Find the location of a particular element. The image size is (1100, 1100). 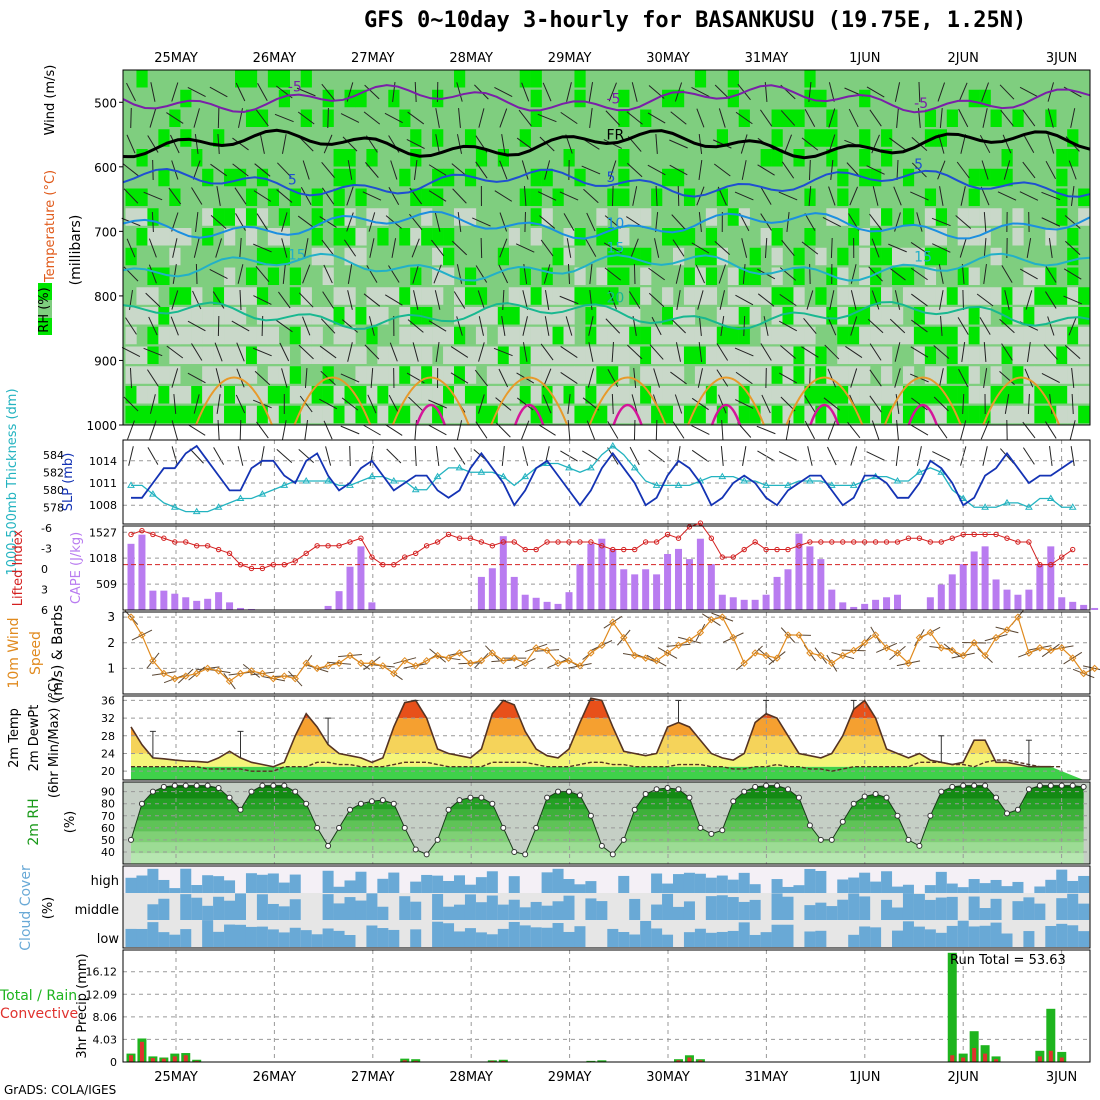

contour-label: 15 is located at coordinates (616, 249).